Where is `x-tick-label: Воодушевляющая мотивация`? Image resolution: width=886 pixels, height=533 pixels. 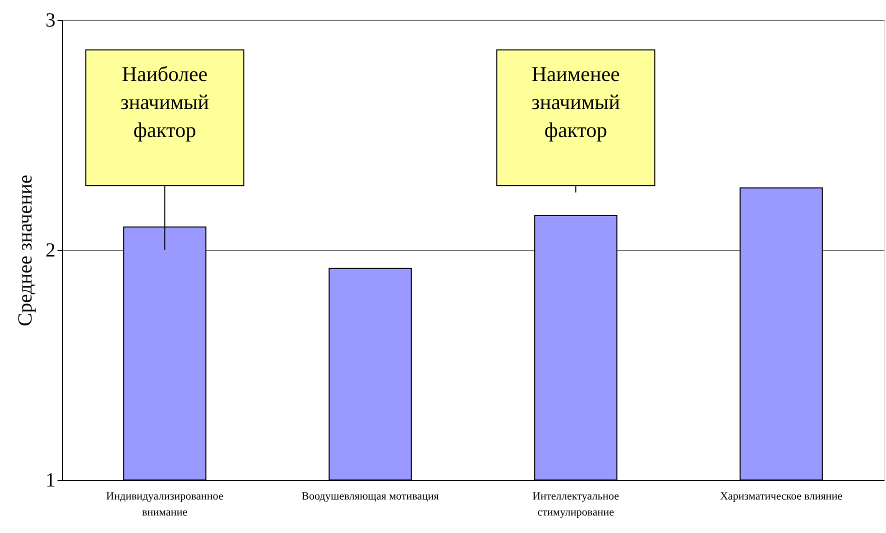 x-tick-label: Воодушевляющая мотивация is located at coordinates (370, 496).